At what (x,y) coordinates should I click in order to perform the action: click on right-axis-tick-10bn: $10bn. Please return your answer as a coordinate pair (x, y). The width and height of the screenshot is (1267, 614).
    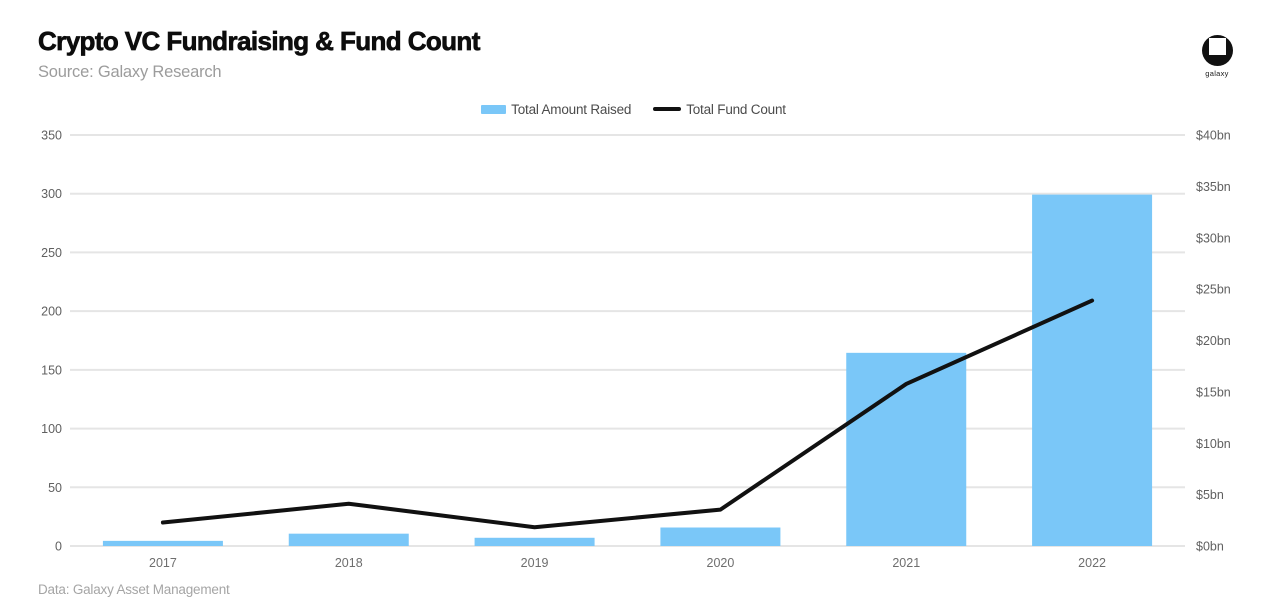
    Looking at the image, I should click on (1213, 444).